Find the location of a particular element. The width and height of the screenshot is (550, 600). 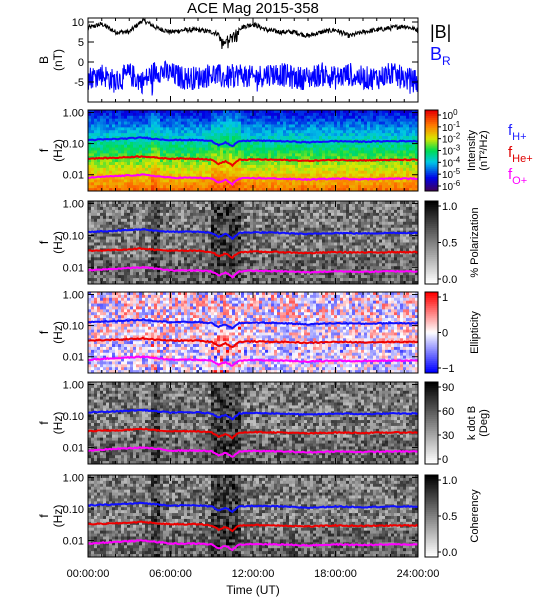

gyro-legend: fH+fHe+fO+ is located at coordinates (520, 154).